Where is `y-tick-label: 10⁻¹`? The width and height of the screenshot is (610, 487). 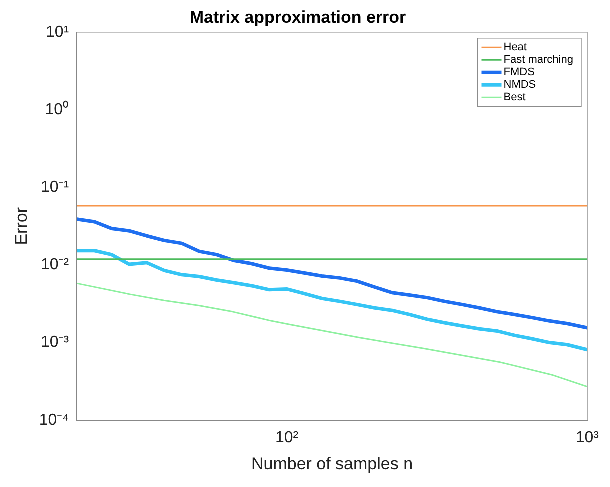 y-tick-label: 10⁻¹ is located at coordinates (55, 187).